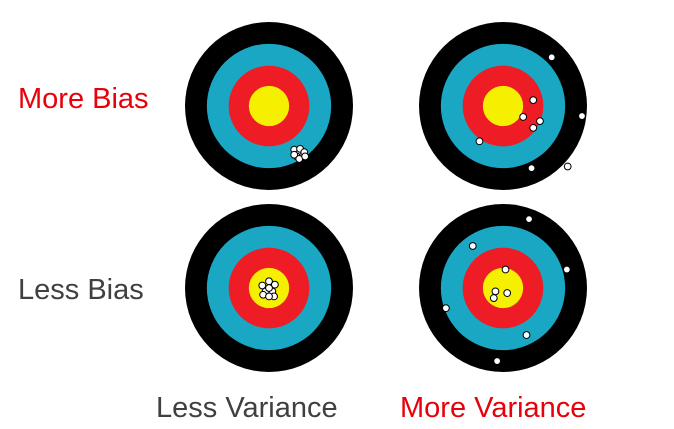 Image resolution: width=674 pixels, height=429 pixels. I want to click on less-variance-label: Less Variance, so click(247, 408).